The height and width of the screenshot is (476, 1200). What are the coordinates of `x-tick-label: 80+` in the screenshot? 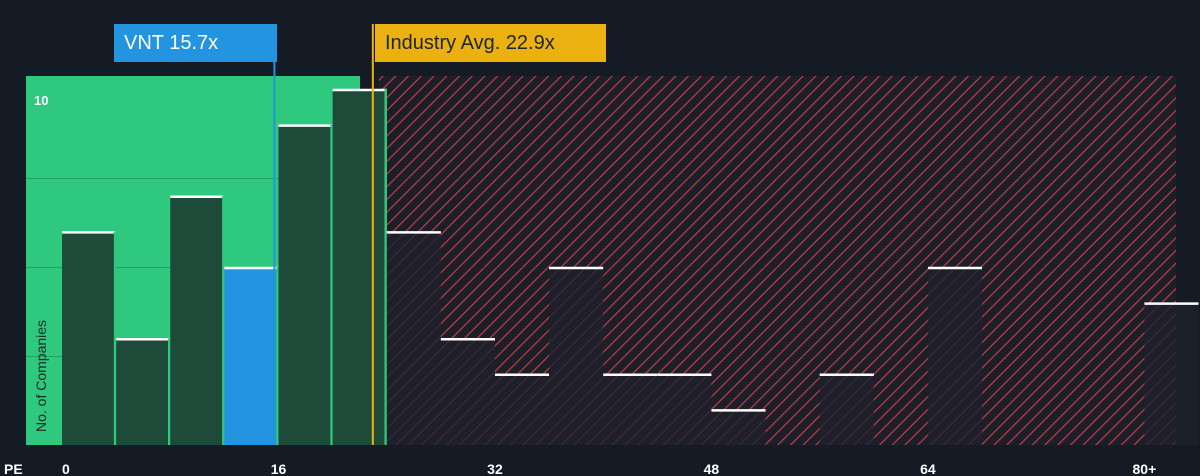 It's located at (1145, 468).